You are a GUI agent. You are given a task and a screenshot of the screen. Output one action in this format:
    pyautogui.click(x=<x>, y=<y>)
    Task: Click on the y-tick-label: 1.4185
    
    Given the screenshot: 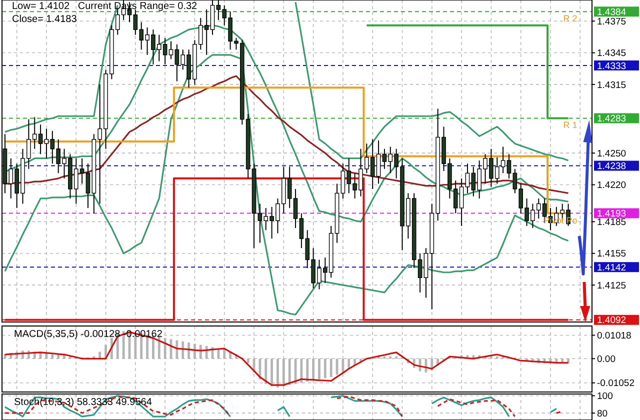 What is the action you would take?
    pyautogui.click(x=611, y=222)
    